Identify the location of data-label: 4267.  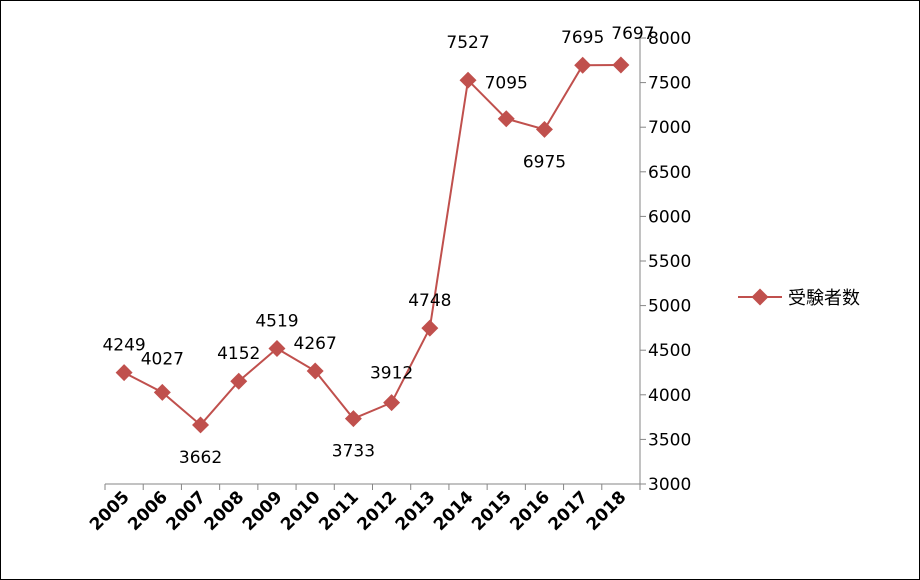
(315, 344).